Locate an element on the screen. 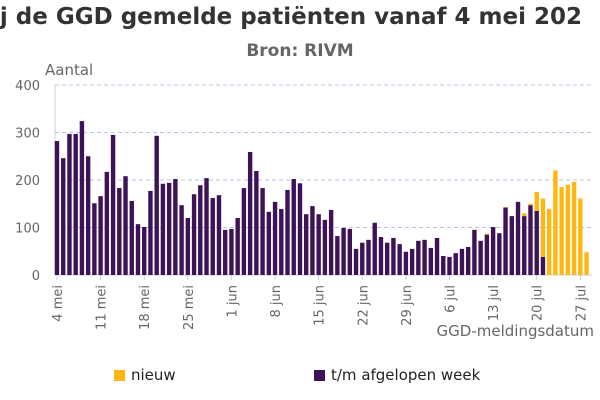 Image resolution: width=600 pixels, height=400 pixels. x-tick-label: 4 mei is located at coordinates (58, 303).